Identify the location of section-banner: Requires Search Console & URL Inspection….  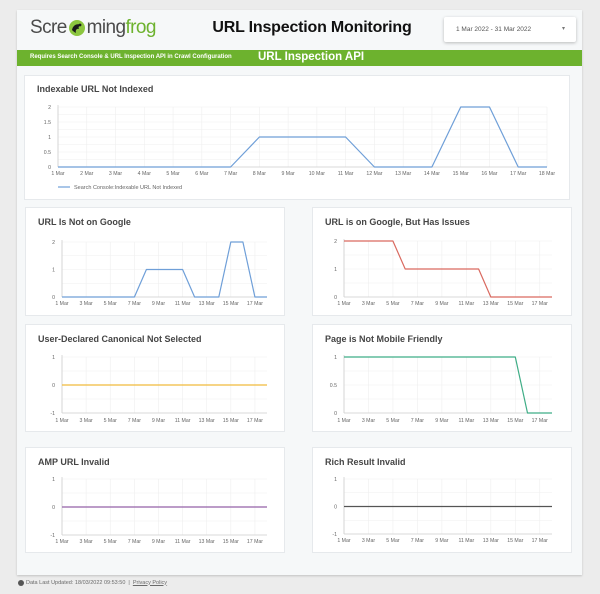
(299, 58).